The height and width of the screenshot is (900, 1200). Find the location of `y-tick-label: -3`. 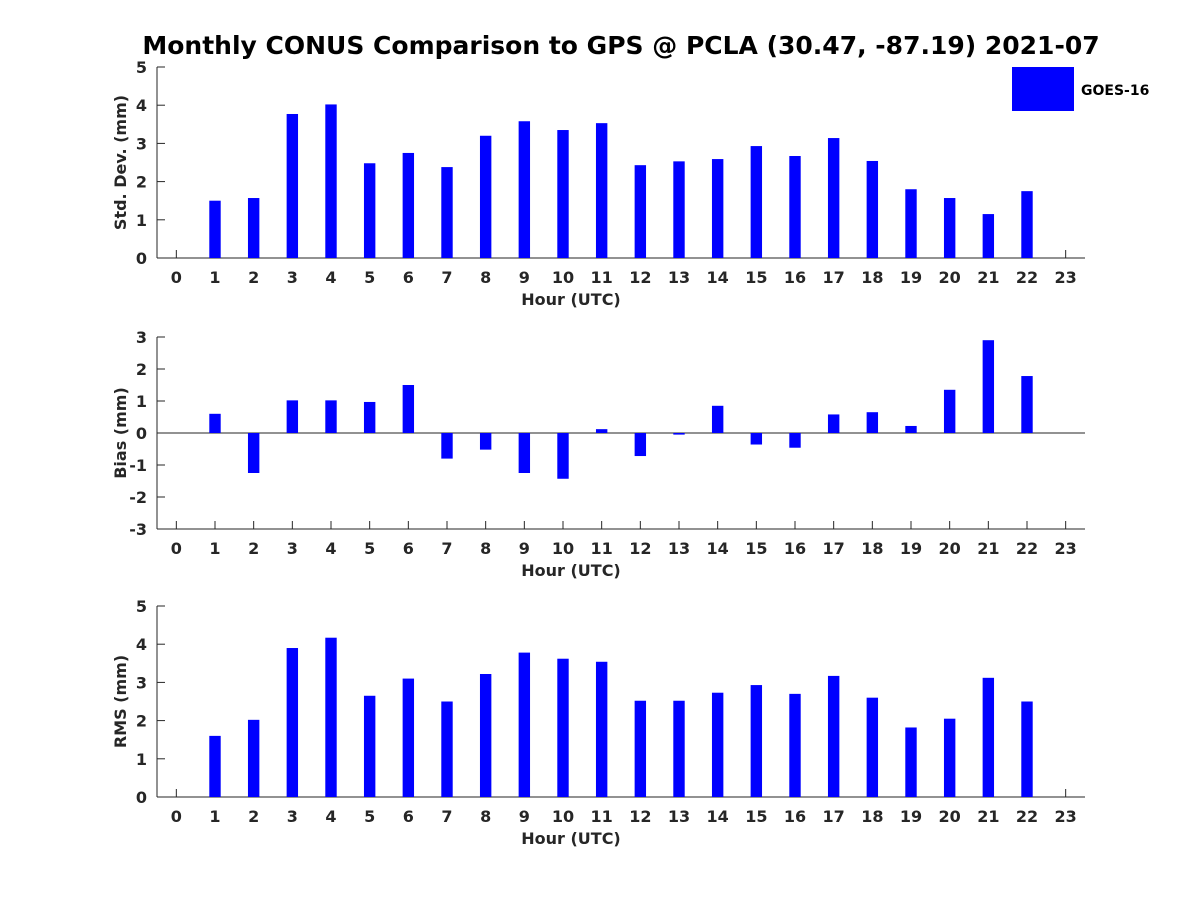

y-tick-label: -3 is located at coordinates (138, 529).